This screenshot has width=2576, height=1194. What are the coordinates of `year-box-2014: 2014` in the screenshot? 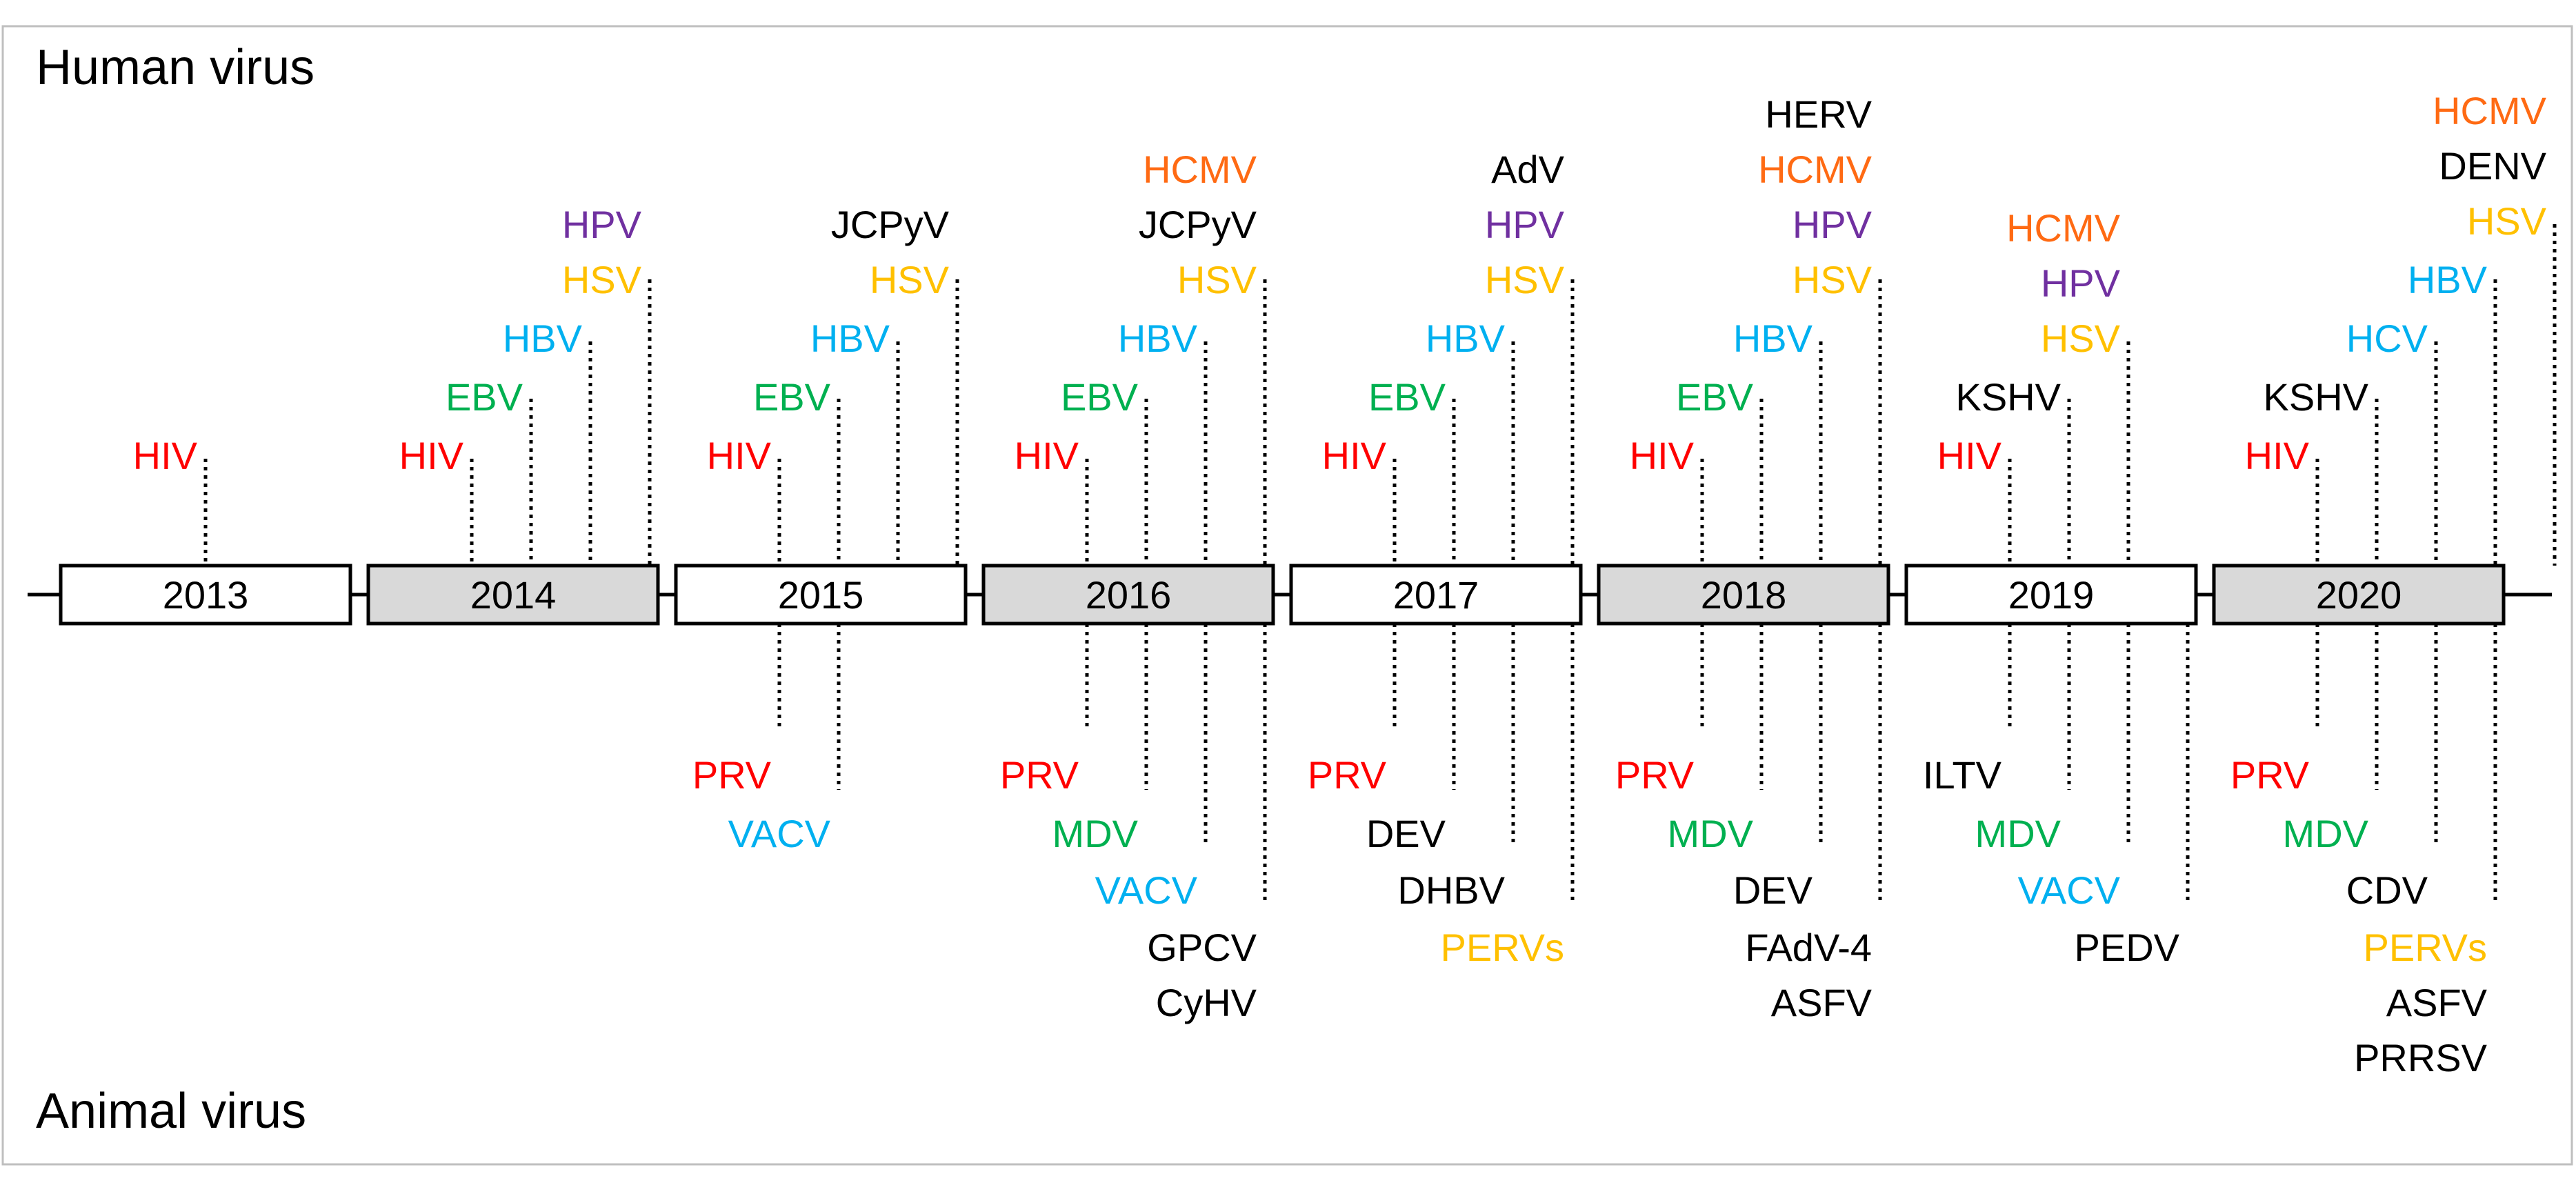 It's located at (513, 595).